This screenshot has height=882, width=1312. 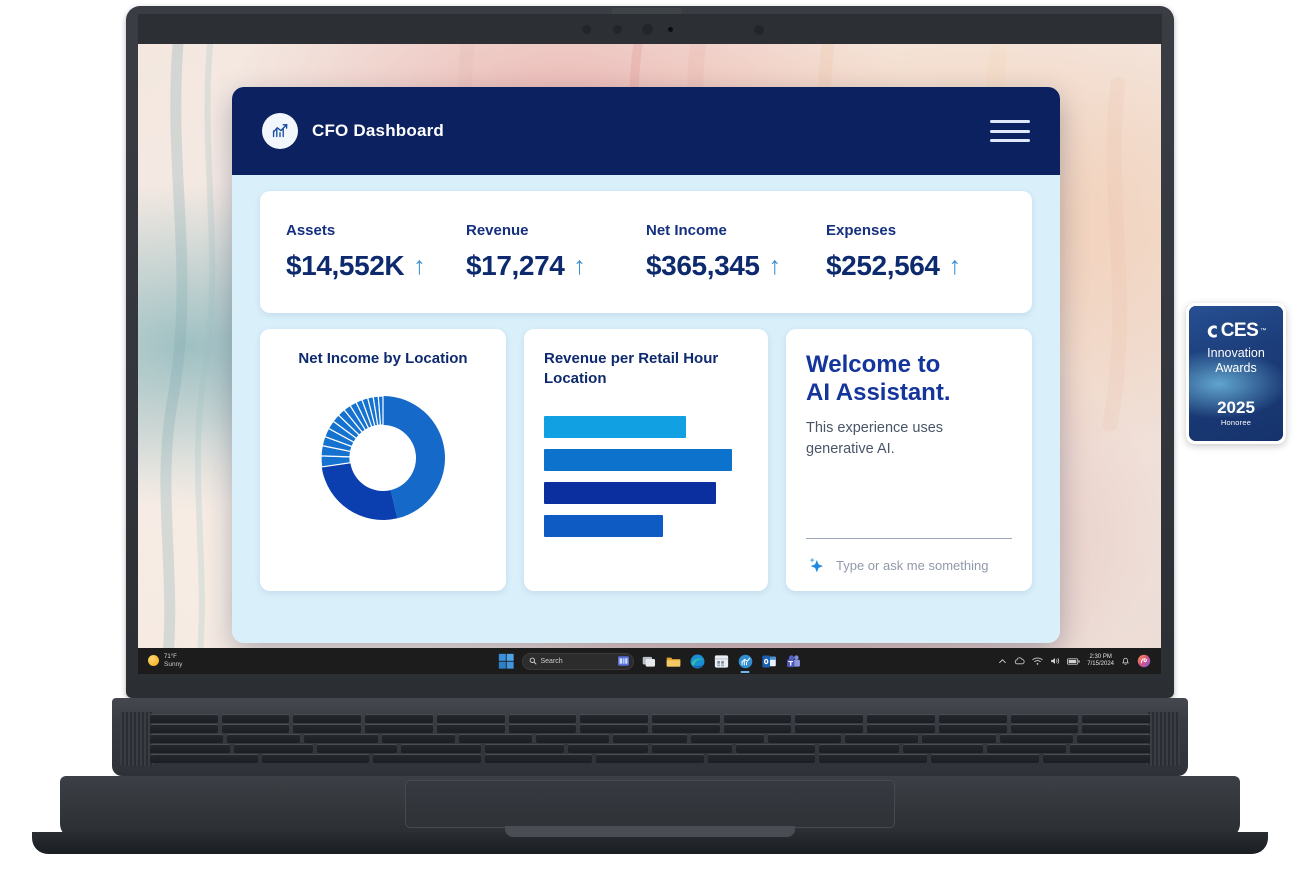 I want to click on kpi-revenue: Revenue $17,274 ↑, so click(x=556, y=252).